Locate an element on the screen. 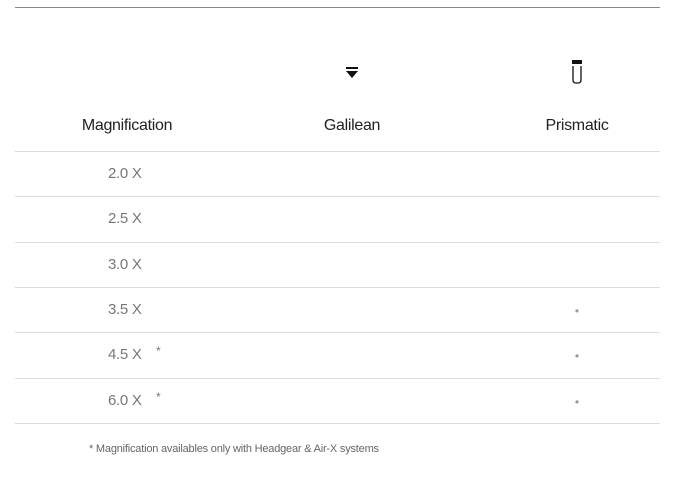  magnification-value: 2.5 X is located at coordinates (125, 219).